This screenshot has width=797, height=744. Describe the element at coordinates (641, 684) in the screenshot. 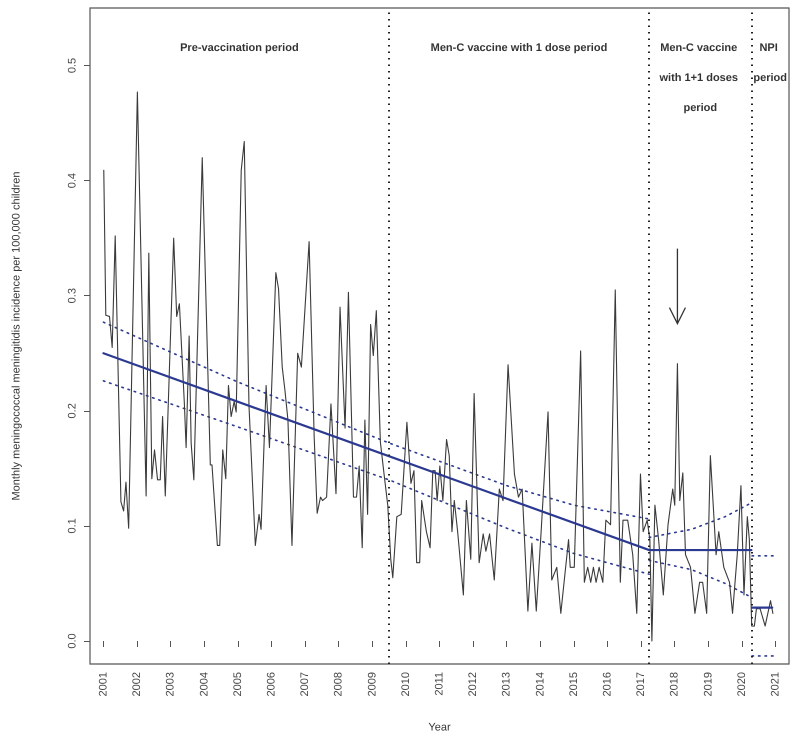

I see `x-tick-label: 2017` at that location.